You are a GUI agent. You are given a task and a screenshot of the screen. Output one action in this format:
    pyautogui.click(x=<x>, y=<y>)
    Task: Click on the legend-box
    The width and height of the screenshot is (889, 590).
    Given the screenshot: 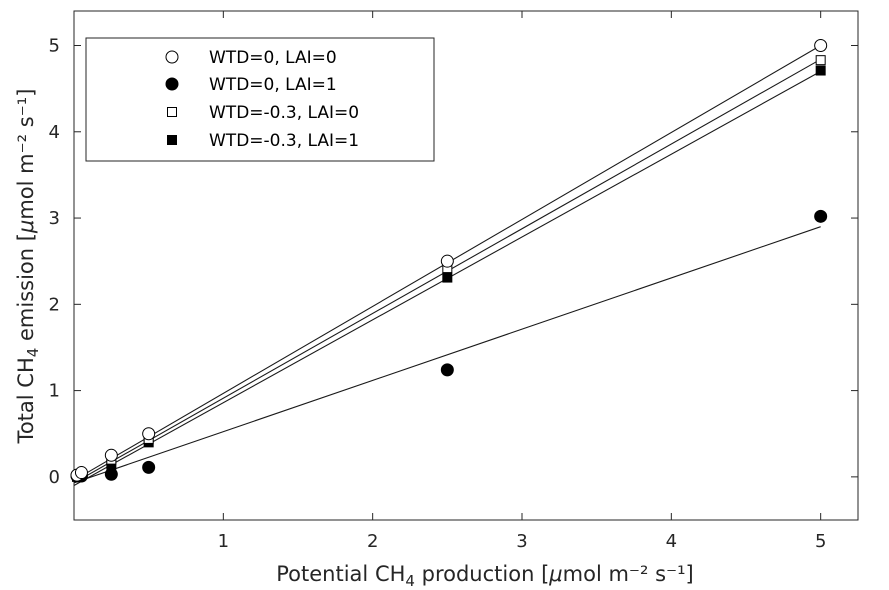 What is the action you would take?
    pyautogui.click(x=260, y=99)
    